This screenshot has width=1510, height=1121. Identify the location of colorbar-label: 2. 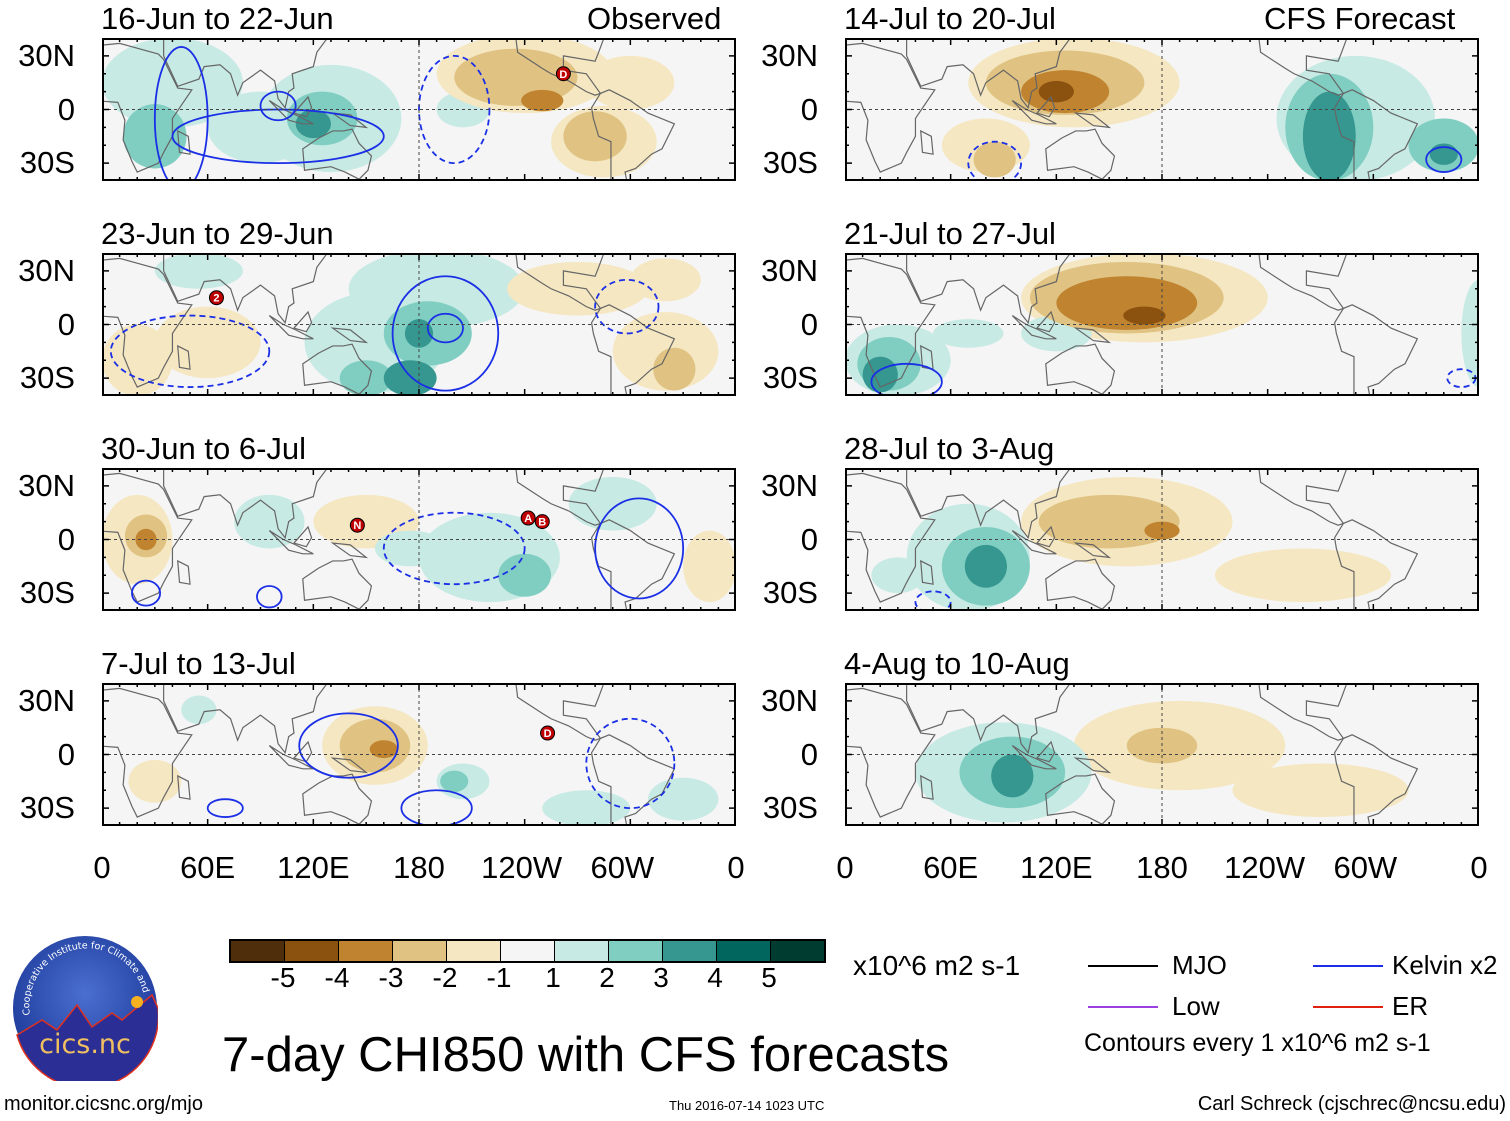
(607, 977).